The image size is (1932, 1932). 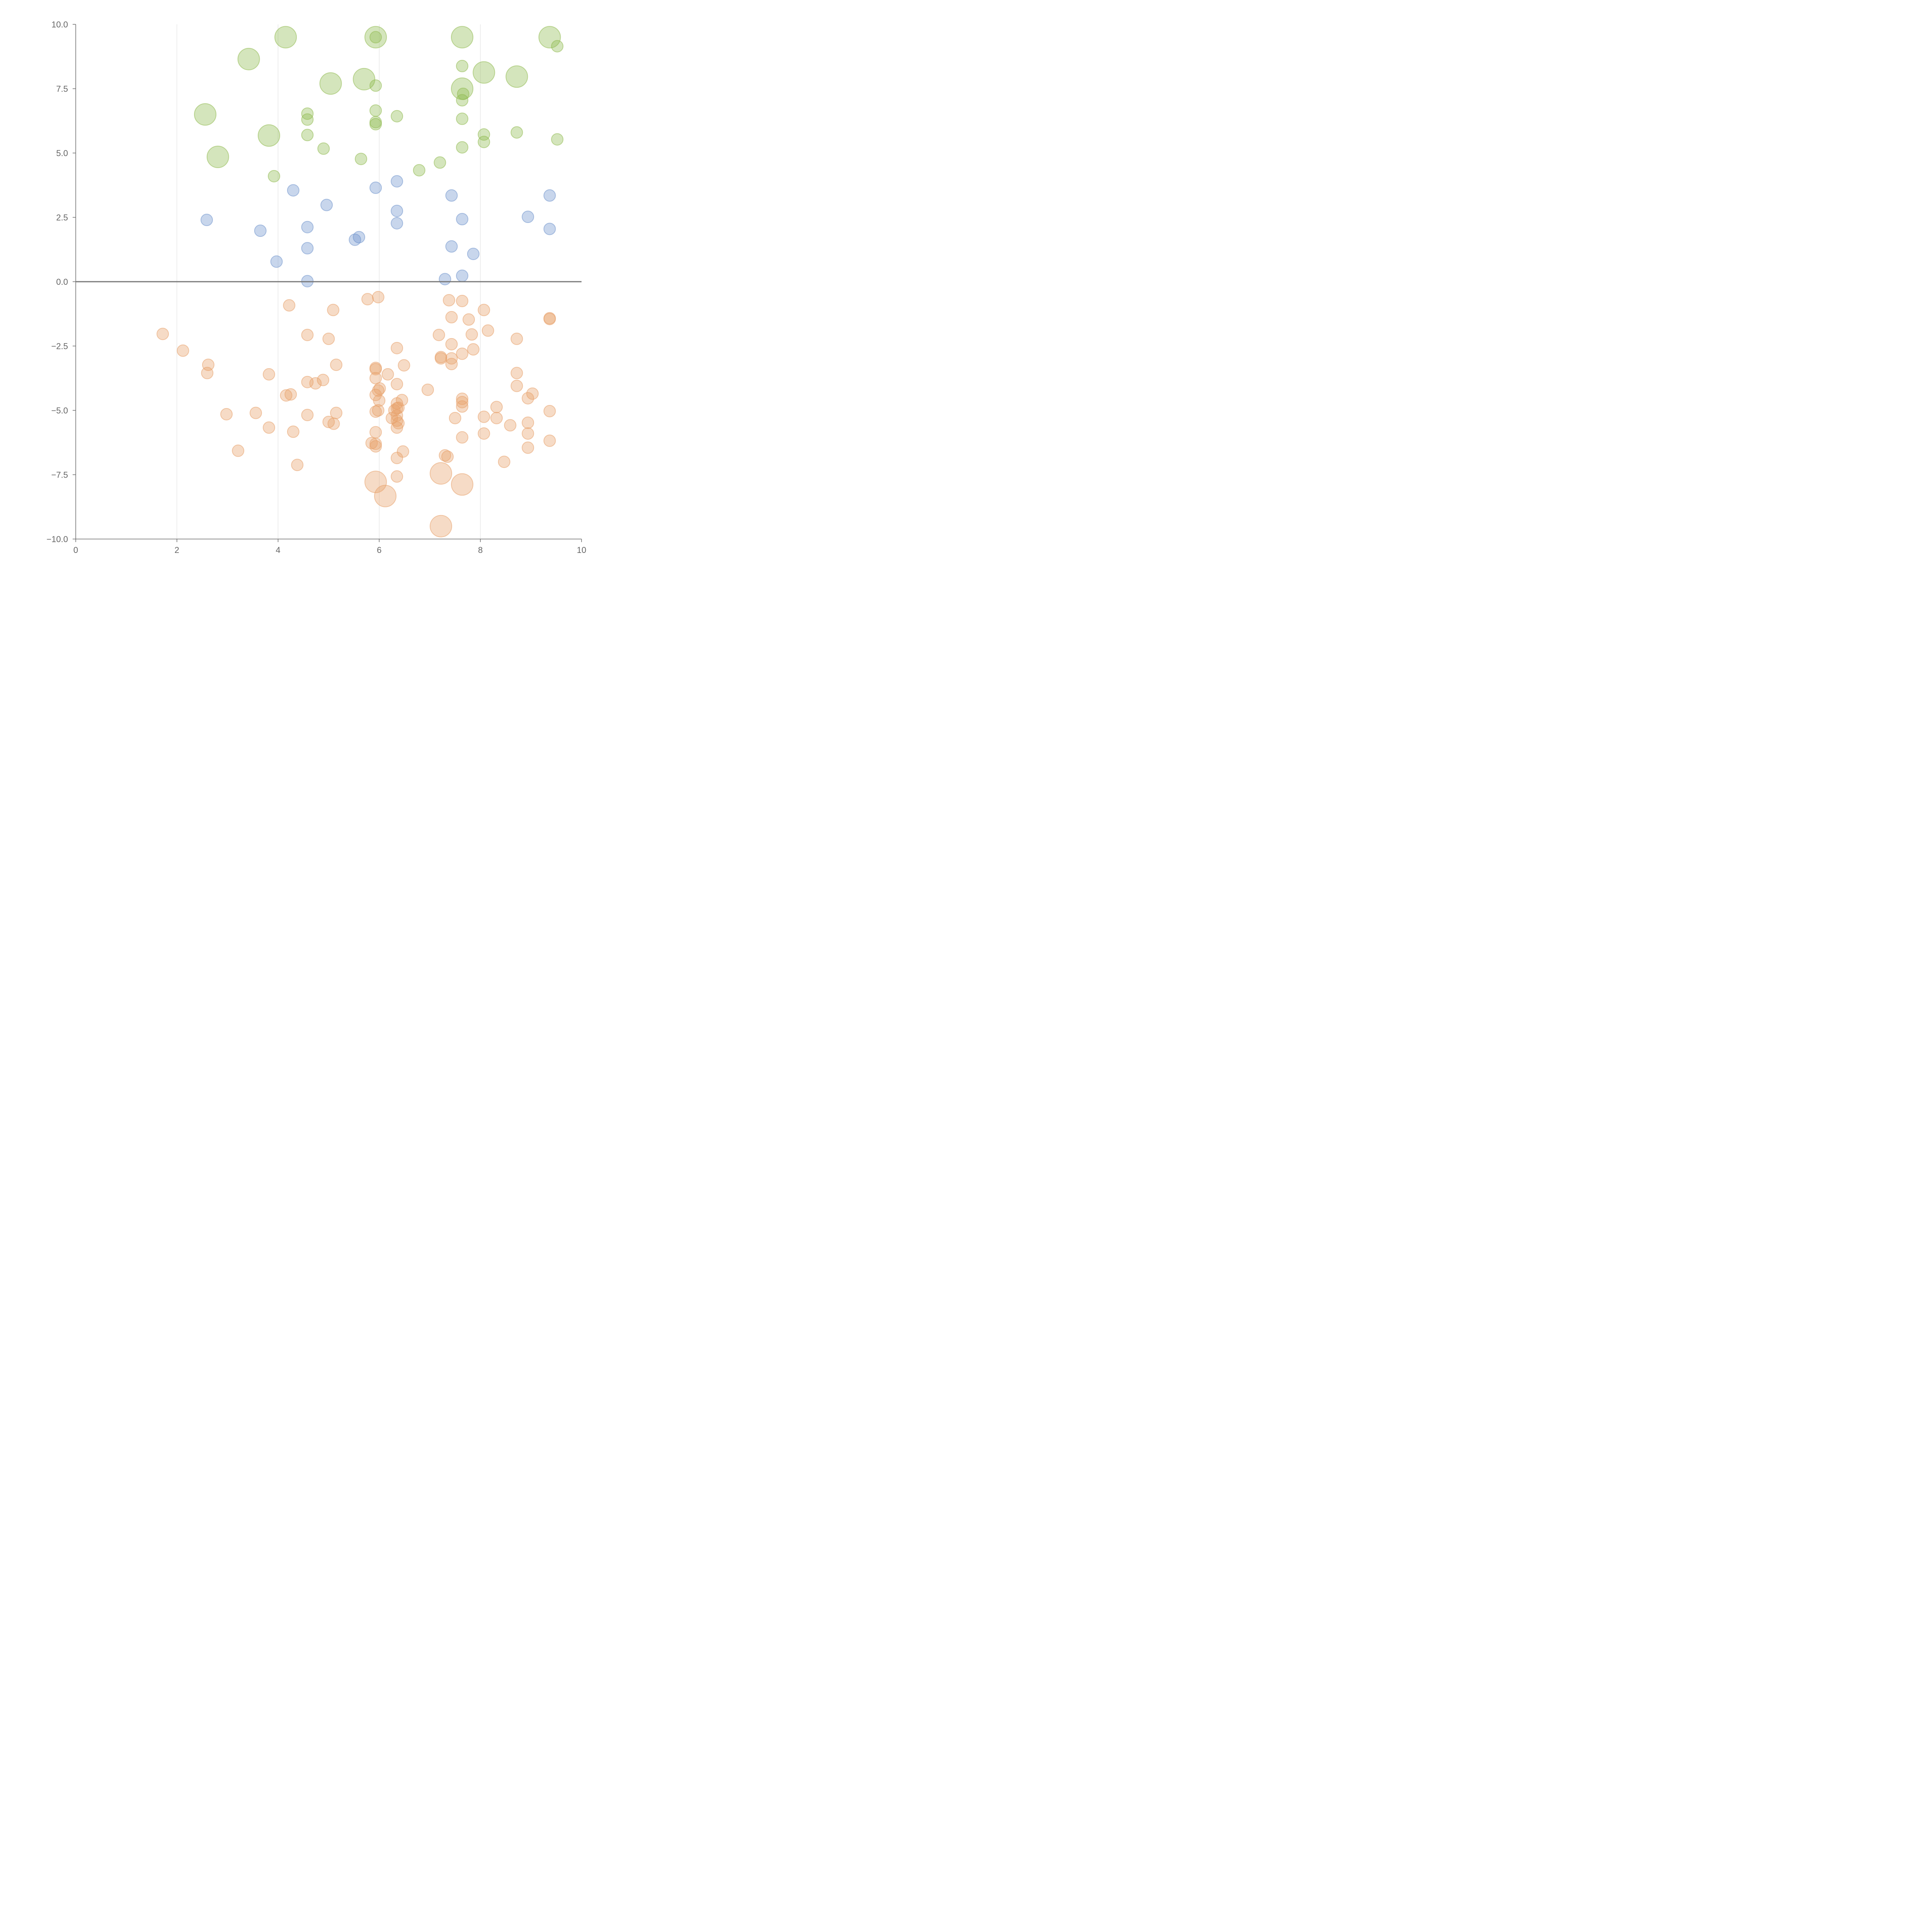 What do you see at coordinates (278, 550) in the screenshot?
I see `x-tick-label: 4` at bounding box center [278, 550].